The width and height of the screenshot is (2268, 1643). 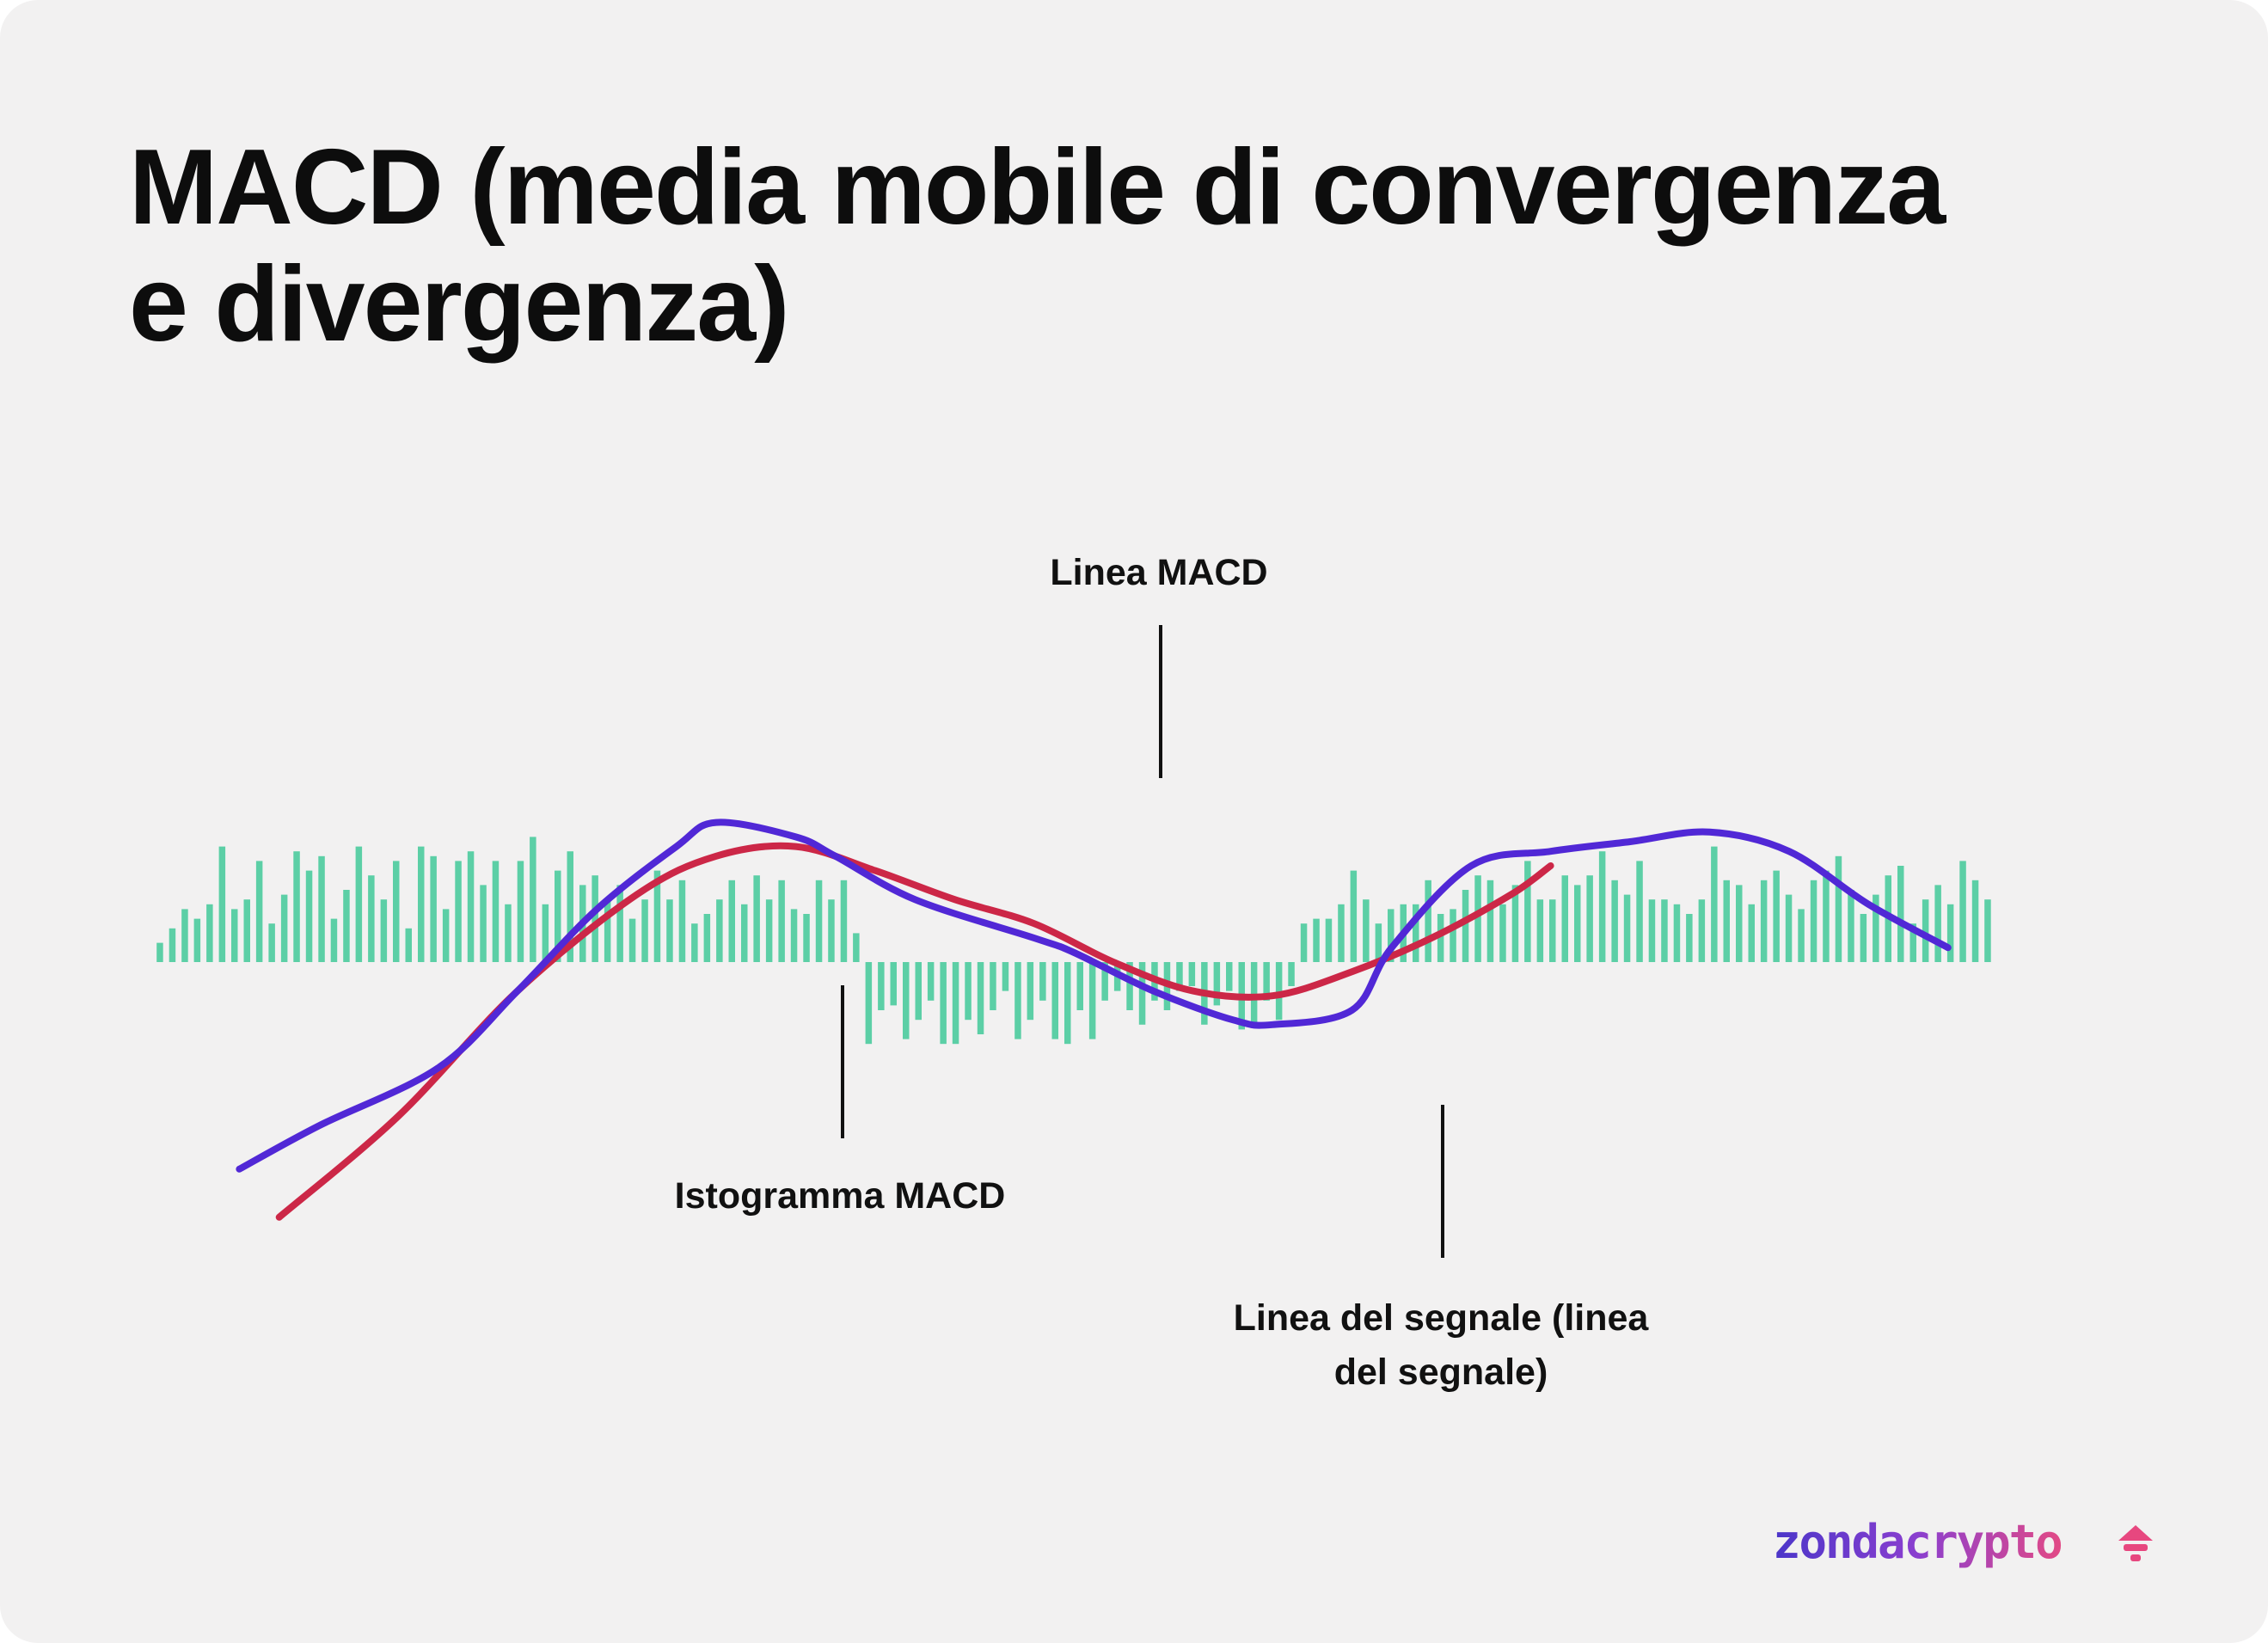 I want to click on page-title-line-1: MACD (media mobile di convergenza, so click(x=1037, y=187).